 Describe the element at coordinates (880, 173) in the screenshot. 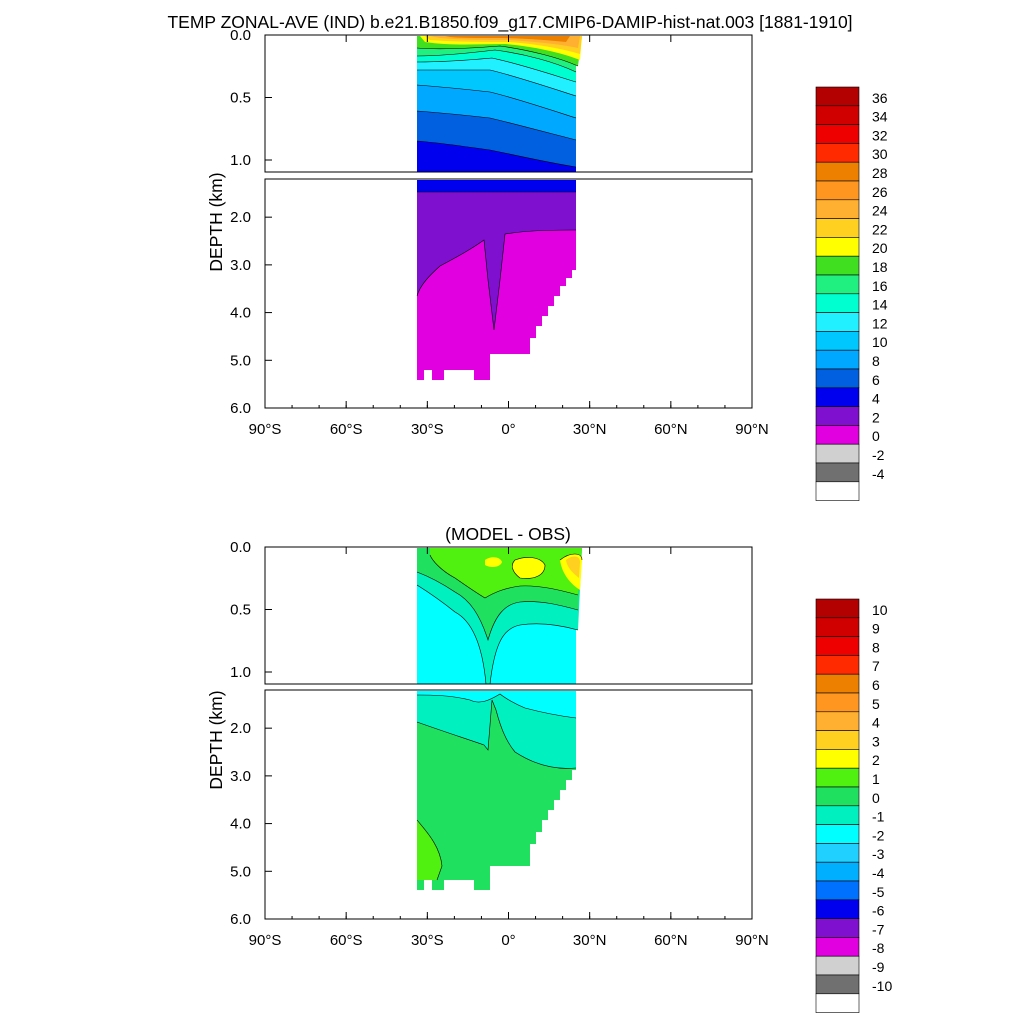

I see `colorbar-label: 28` at that location.